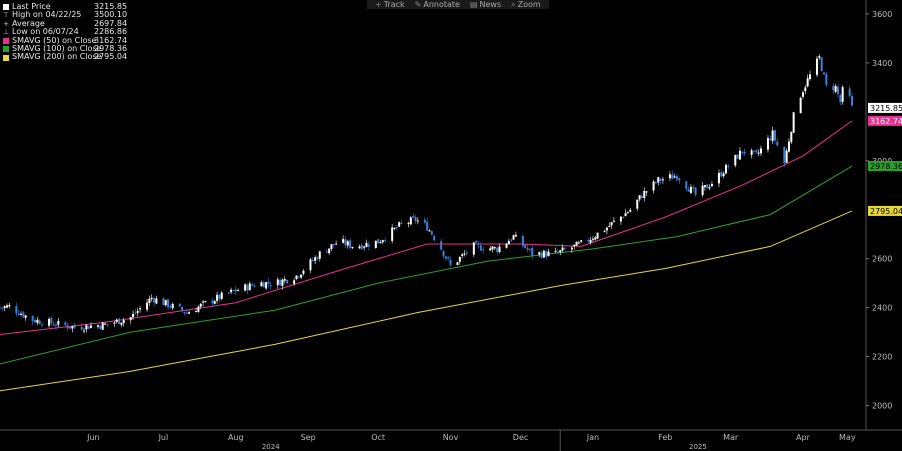 The height and width of the screenshot is (451, 902). What do you see at coordinates (65, 15) in the screenshot?
I see `legend-item-high: ⊤ High on 04/22/25 3500.10` at bounding box center [65, 15].